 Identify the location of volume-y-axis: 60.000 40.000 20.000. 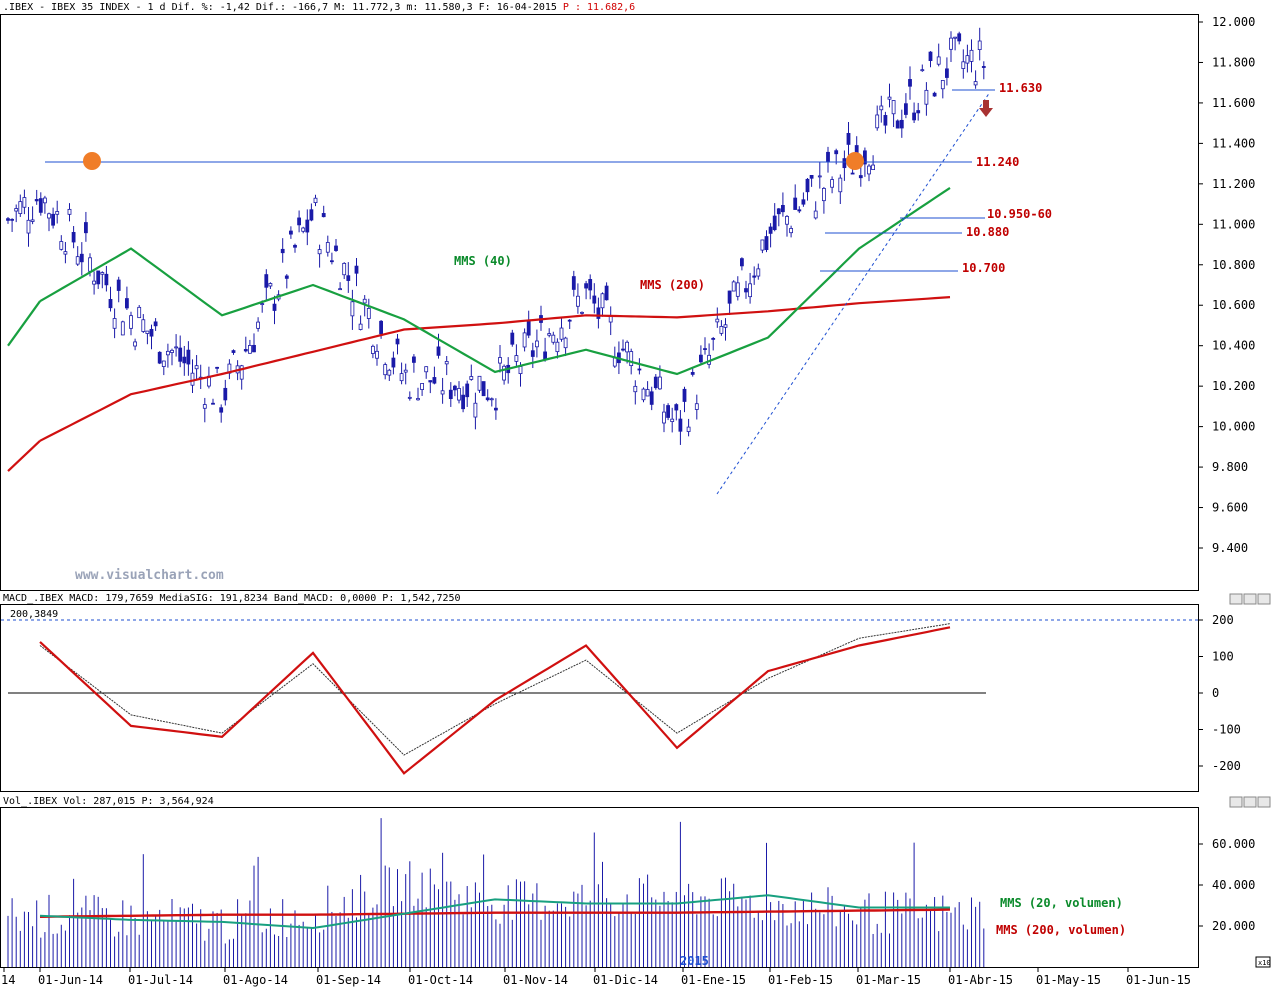
(1226, 885).